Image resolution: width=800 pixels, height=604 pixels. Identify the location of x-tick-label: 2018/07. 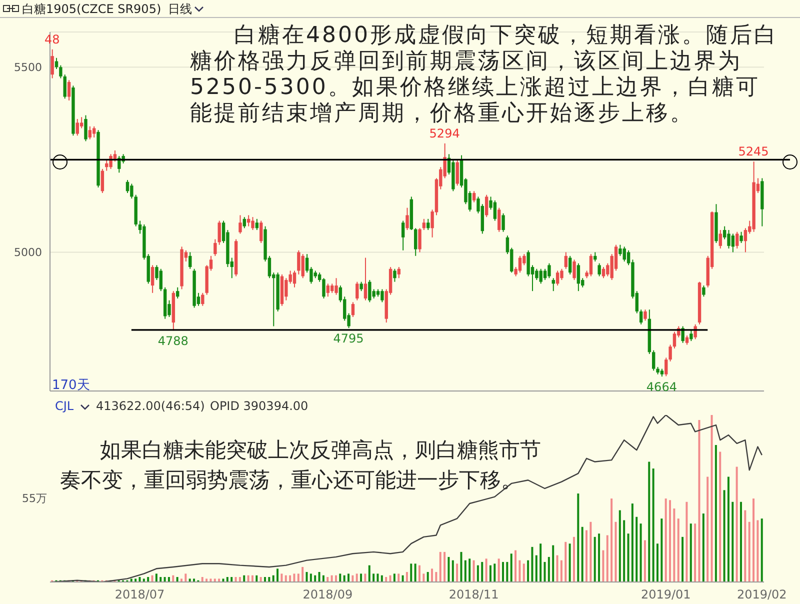
(139, 595).